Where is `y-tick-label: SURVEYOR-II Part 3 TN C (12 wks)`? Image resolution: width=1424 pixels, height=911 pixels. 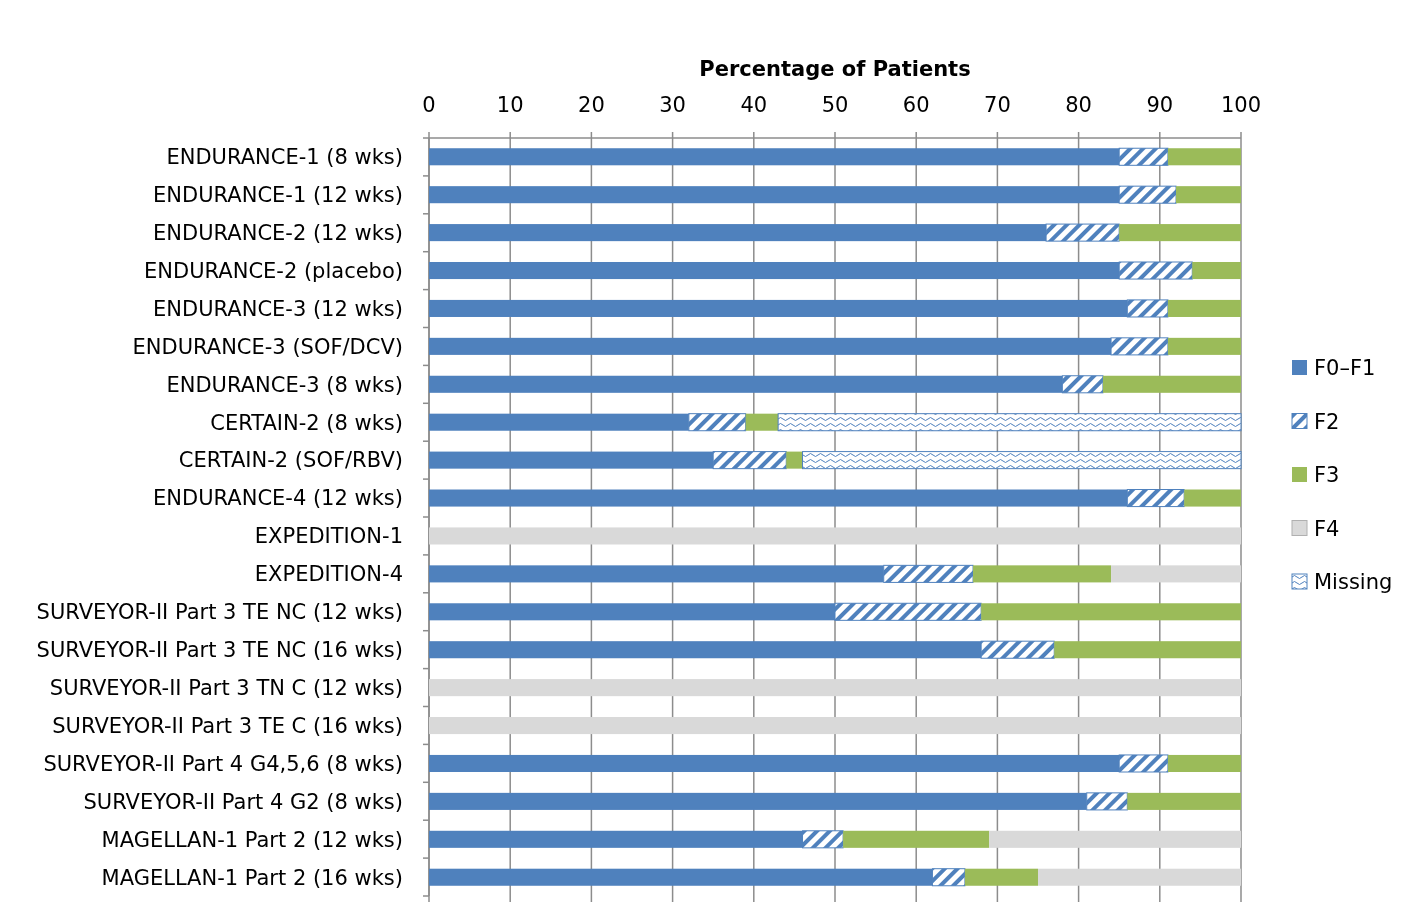
y-tick-label: SURVEYOR-II Part 3 TN C (12 wks) is located at coordinates (226, 687).